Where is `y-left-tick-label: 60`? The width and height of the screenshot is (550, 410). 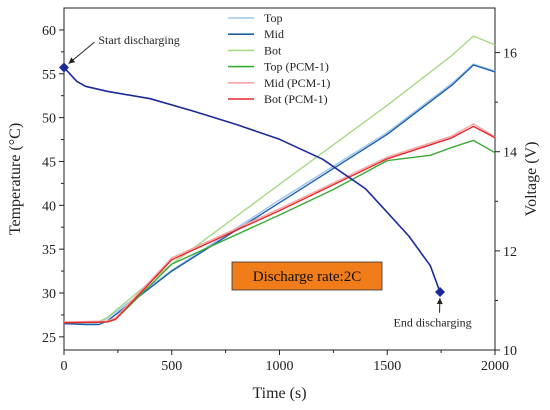 y-left-tick-label: 60 is located at coordinates (49, 31).